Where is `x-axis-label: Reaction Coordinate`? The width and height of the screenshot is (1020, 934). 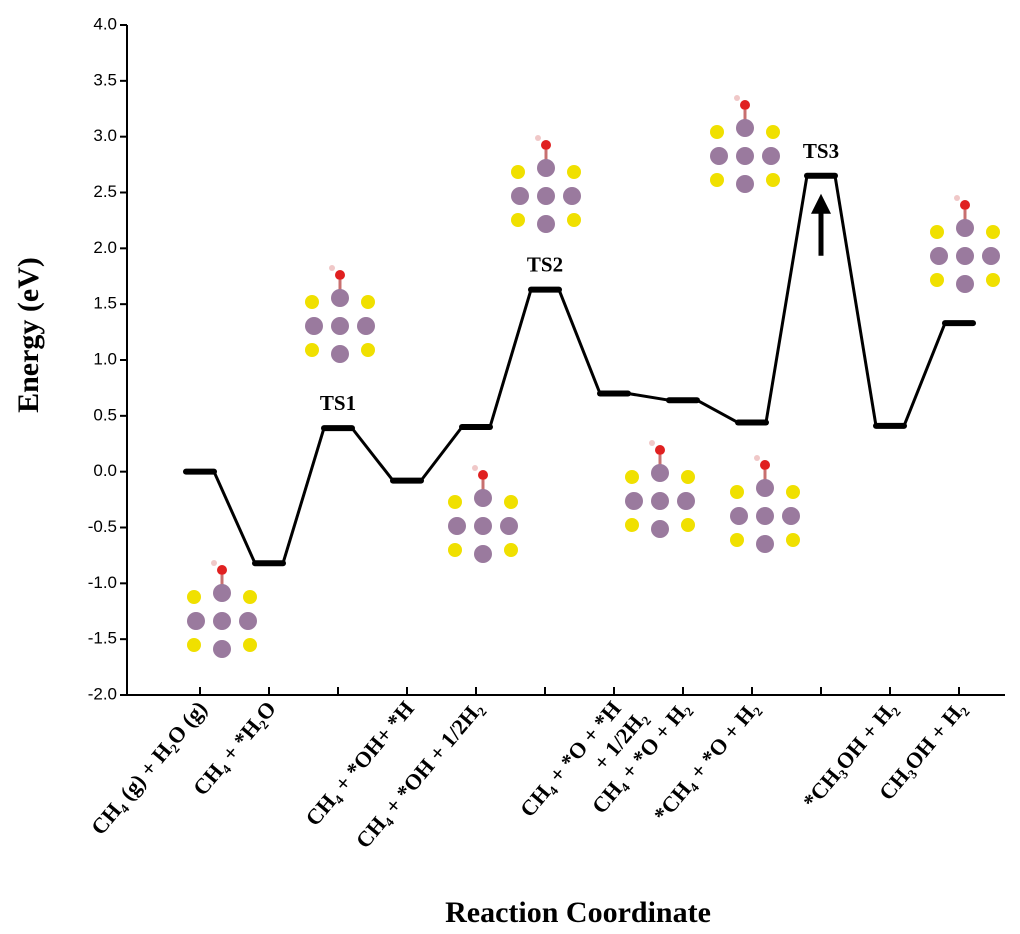
x-axis-label: Reaction Coordinate is located at coordinates (578, 912).